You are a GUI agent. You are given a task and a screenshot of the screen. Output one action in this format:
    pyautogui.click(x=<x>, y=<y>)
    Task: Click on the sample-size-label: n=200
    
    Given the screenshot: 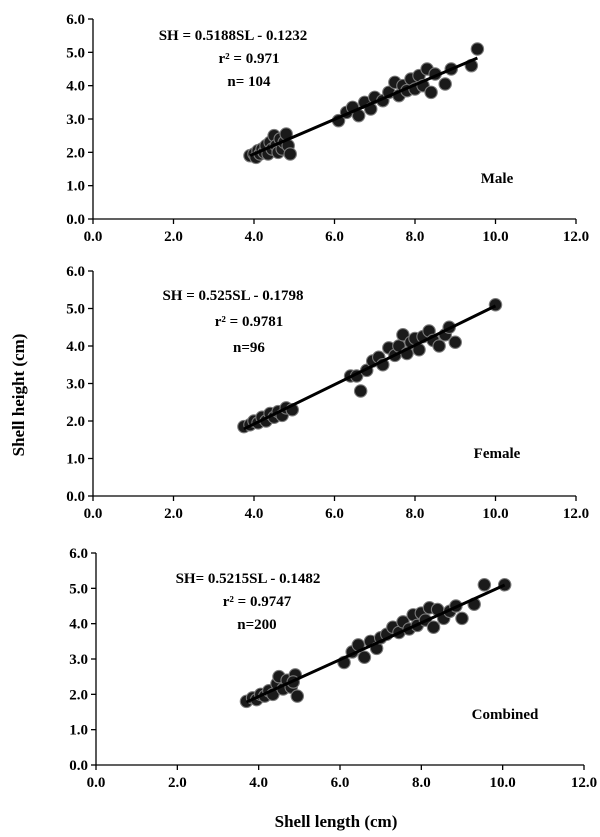 What is the action you would take?
    pyautogui.click(x=256, y=625)
    